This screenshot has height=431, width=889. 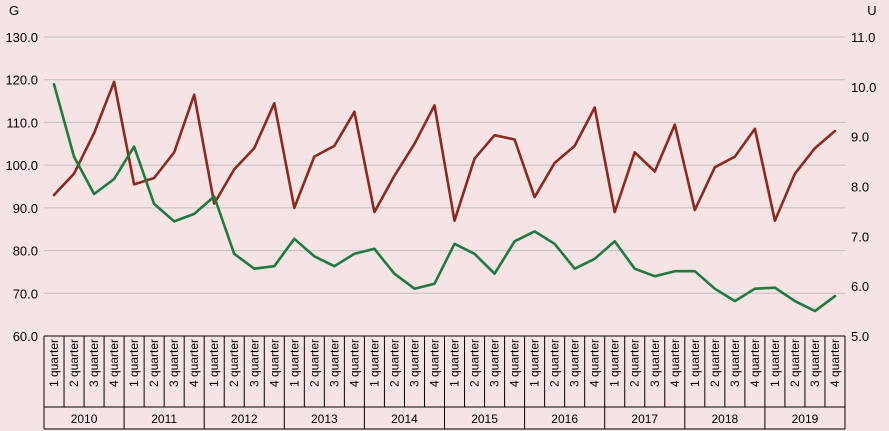 I want to click on right-tick-label: 8.0, so click(x=860, y=187).